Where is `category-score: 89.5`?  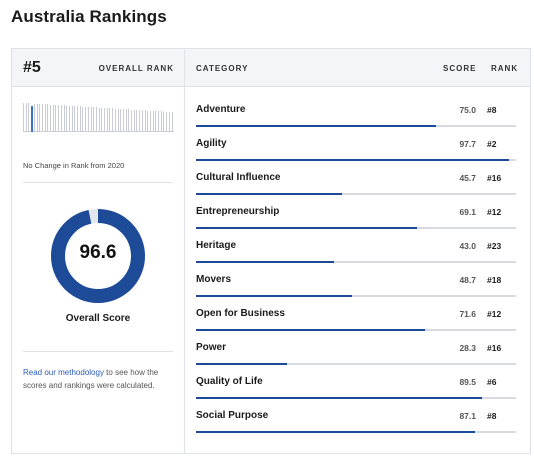
category-score: 89.5 is located at coordinates (467, 382).